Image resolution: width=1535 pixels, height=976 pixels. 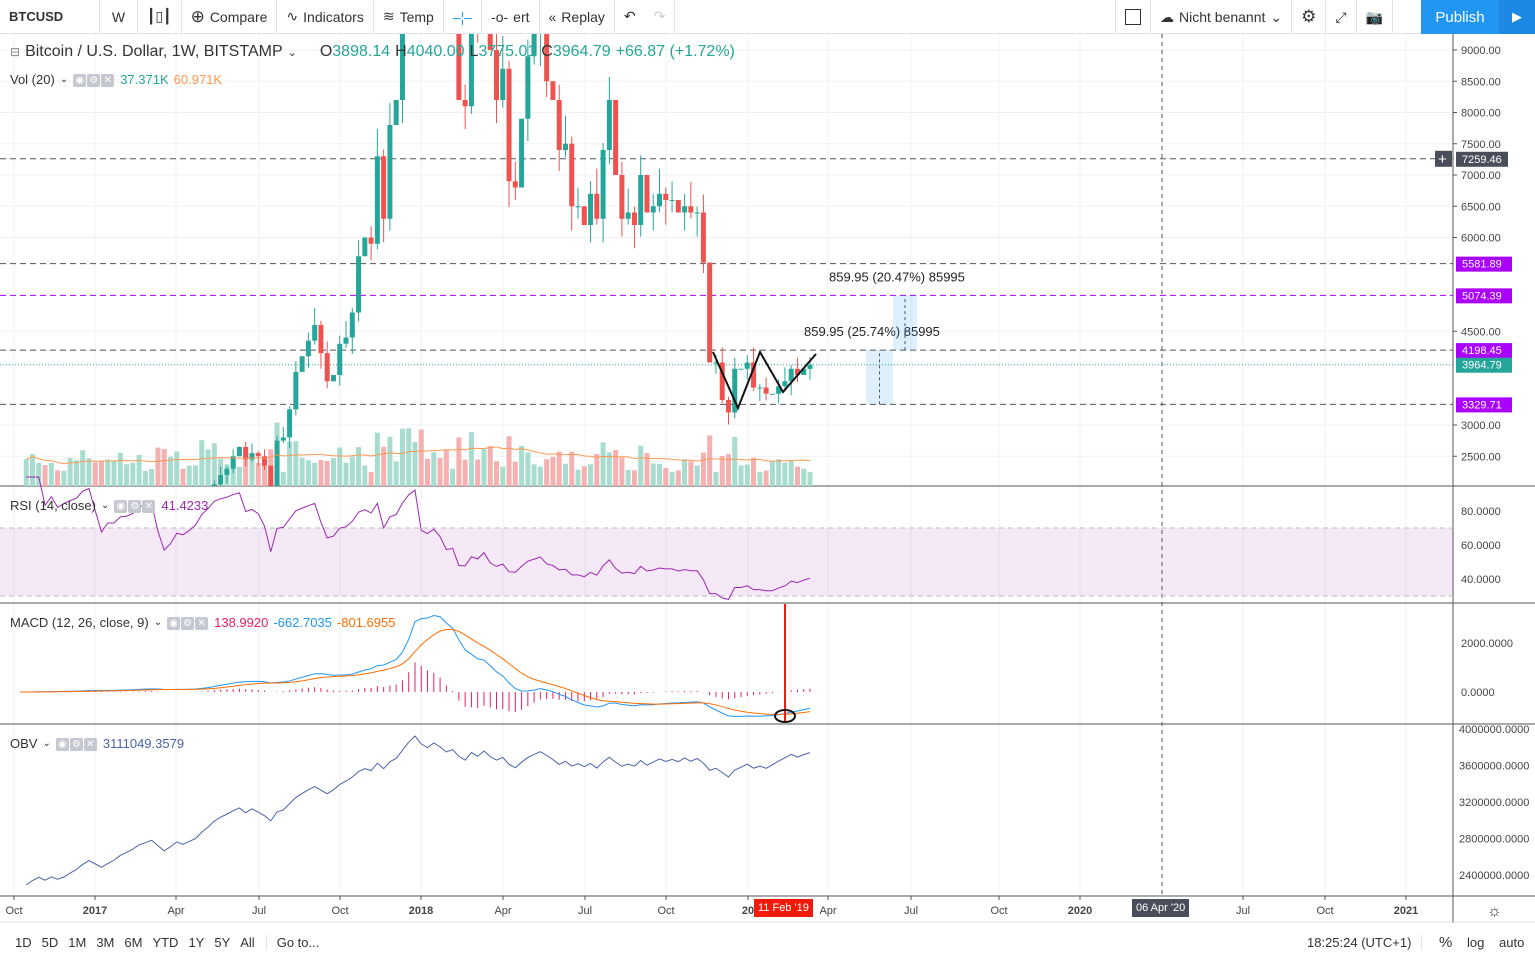 I want to click on percent-toggle: %, so click(x=1446, y=942).